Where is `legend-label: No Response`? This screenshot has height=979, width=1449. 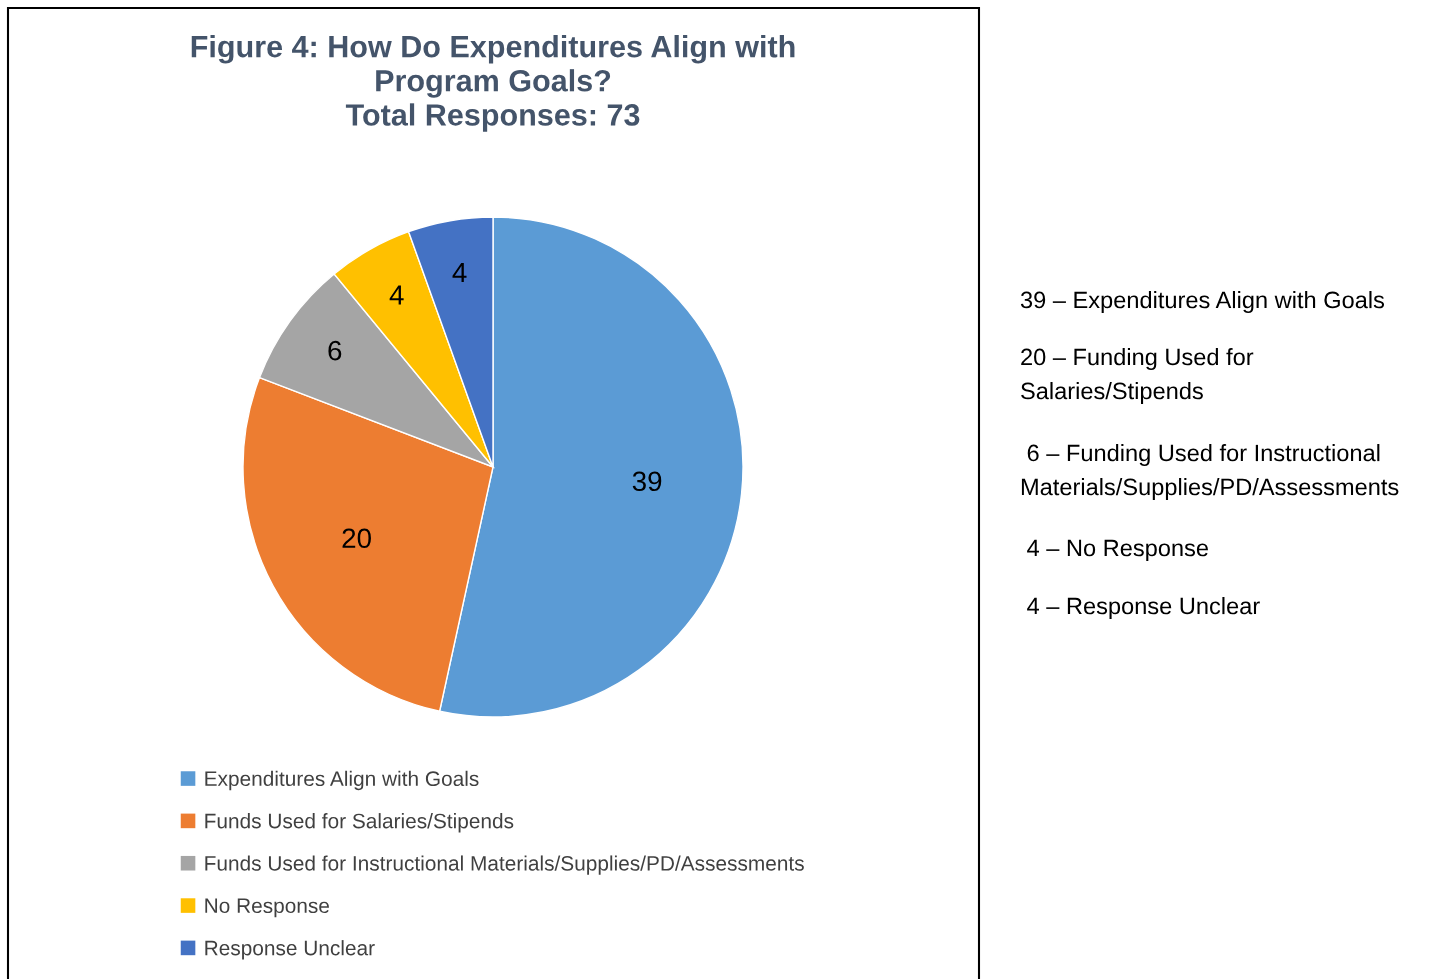 legend-label: No Response is located at coordinates (267, 908).